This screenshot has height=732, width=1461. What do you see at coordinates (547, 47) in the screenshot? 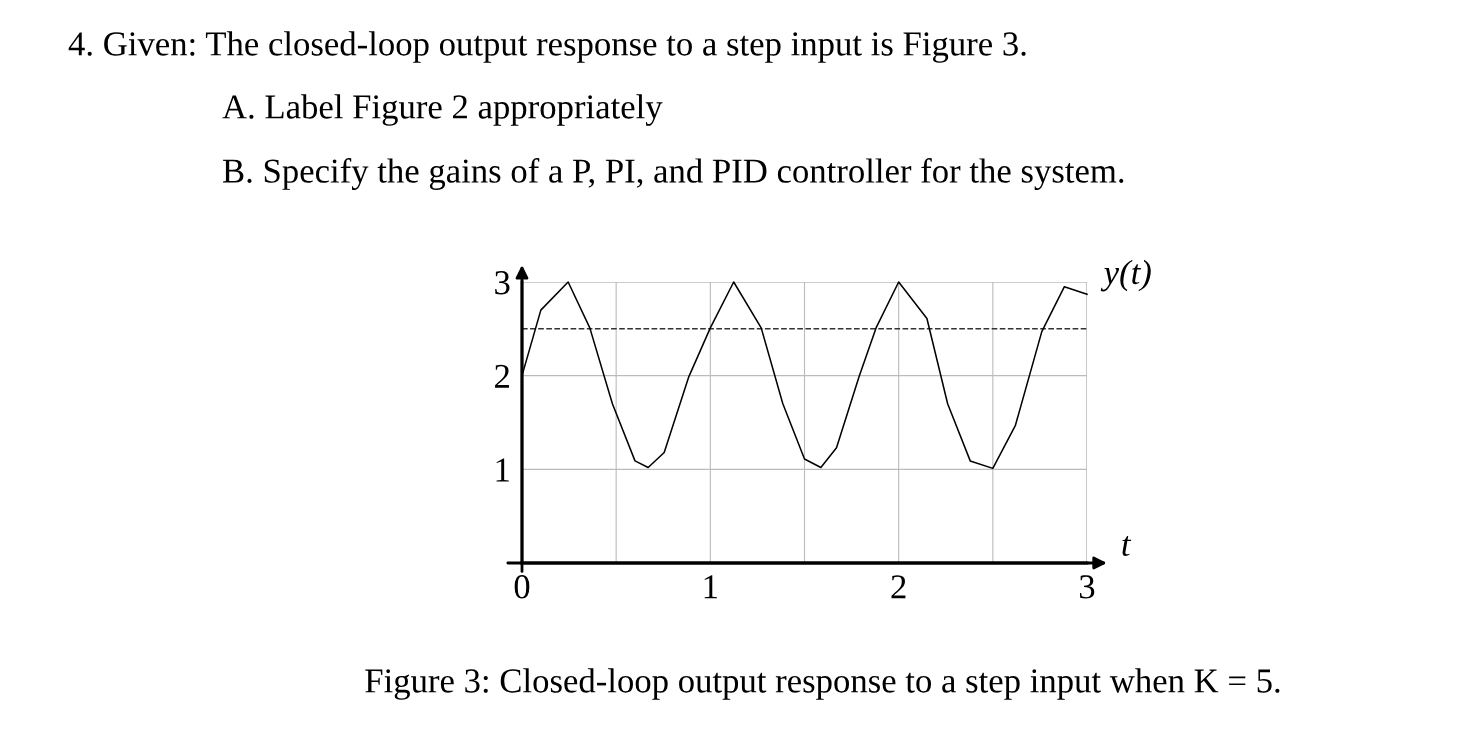
I see `chart-title: 4. Given: The closed-loop output response to a step input is Figure 3.` at bounding box center [547, 47].